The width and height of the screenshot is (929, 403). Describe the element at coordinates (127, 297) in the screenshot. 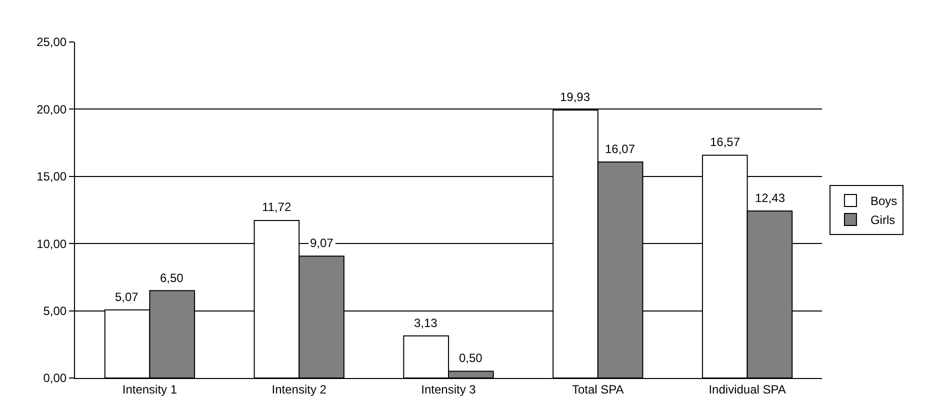

I see `data-label: 5,07` at that location.